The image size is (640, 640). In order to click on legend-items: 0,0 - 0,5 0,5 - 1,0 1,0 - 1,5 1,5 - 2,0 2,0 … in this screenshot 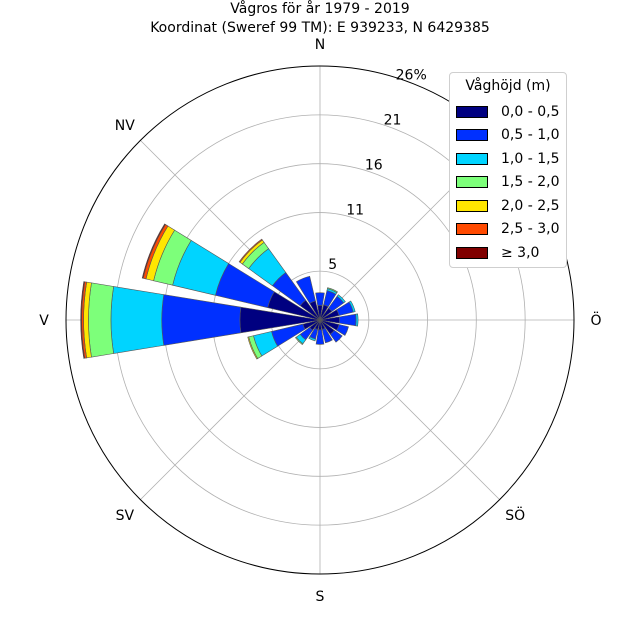, I will do `click(508, 182)`.